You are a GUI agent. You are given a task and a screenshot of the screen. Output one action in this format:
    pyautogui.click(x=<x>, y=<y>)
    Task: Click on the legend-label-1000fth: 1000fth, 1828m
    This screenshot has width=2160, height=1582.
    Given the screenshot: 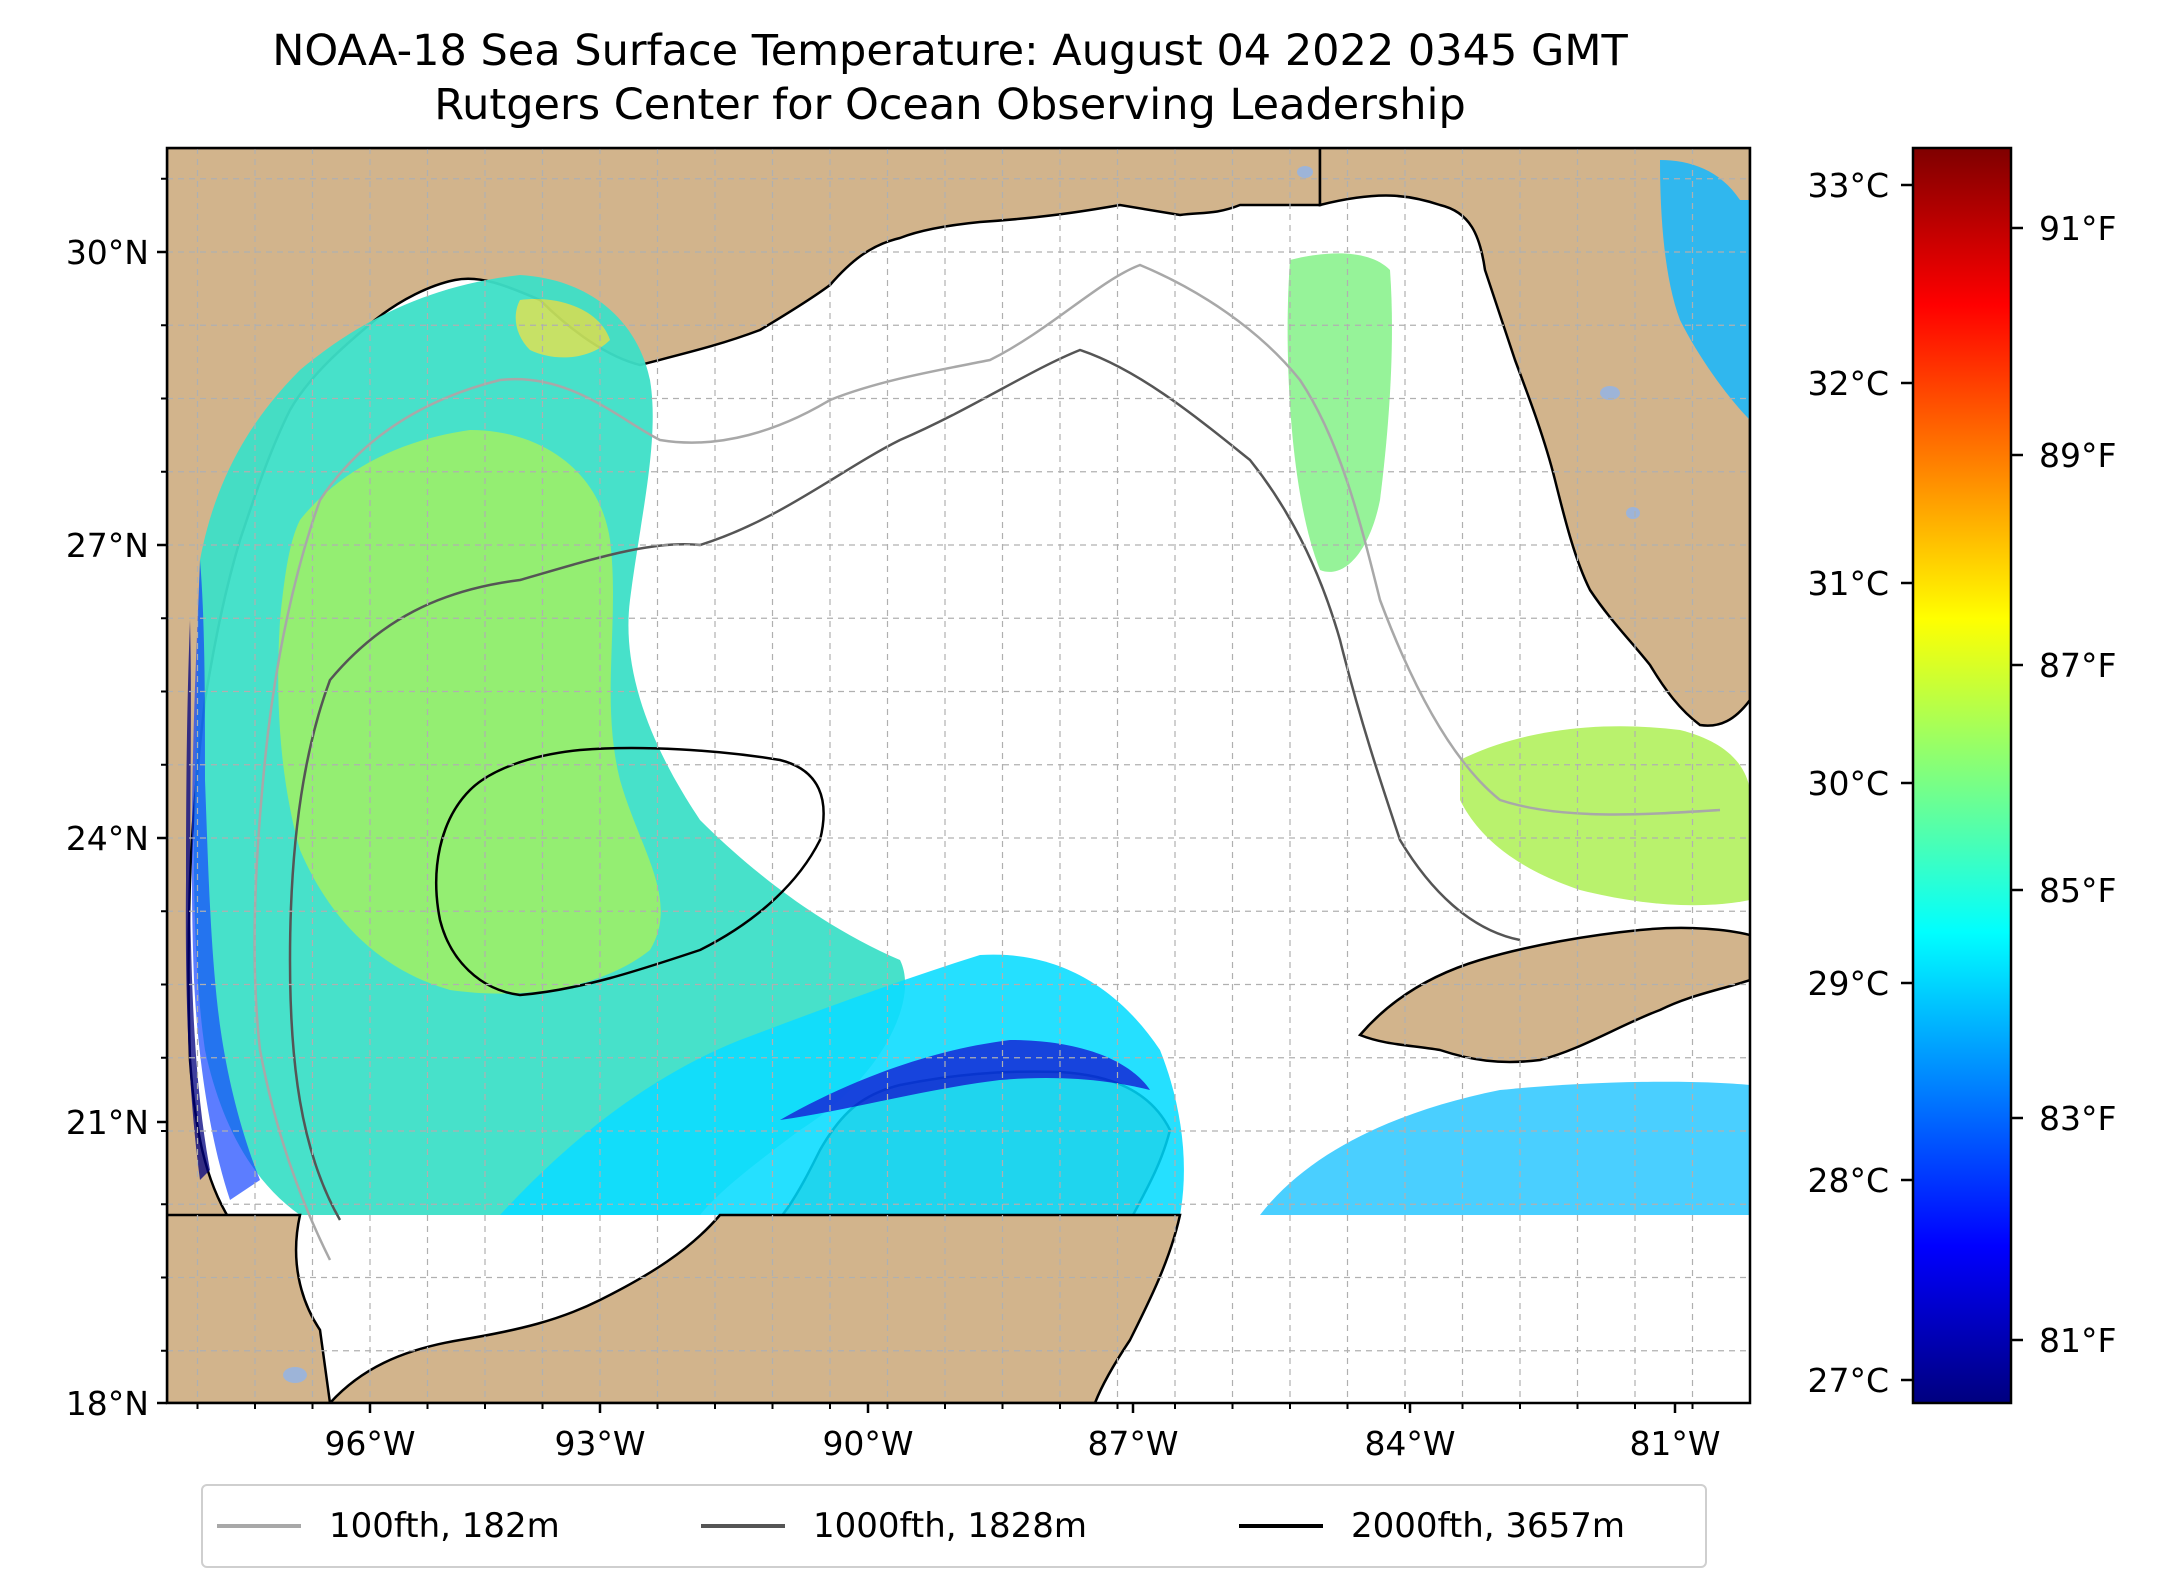 What is the action you would take?
    pyautogui.click(x=950, y=1526)
    